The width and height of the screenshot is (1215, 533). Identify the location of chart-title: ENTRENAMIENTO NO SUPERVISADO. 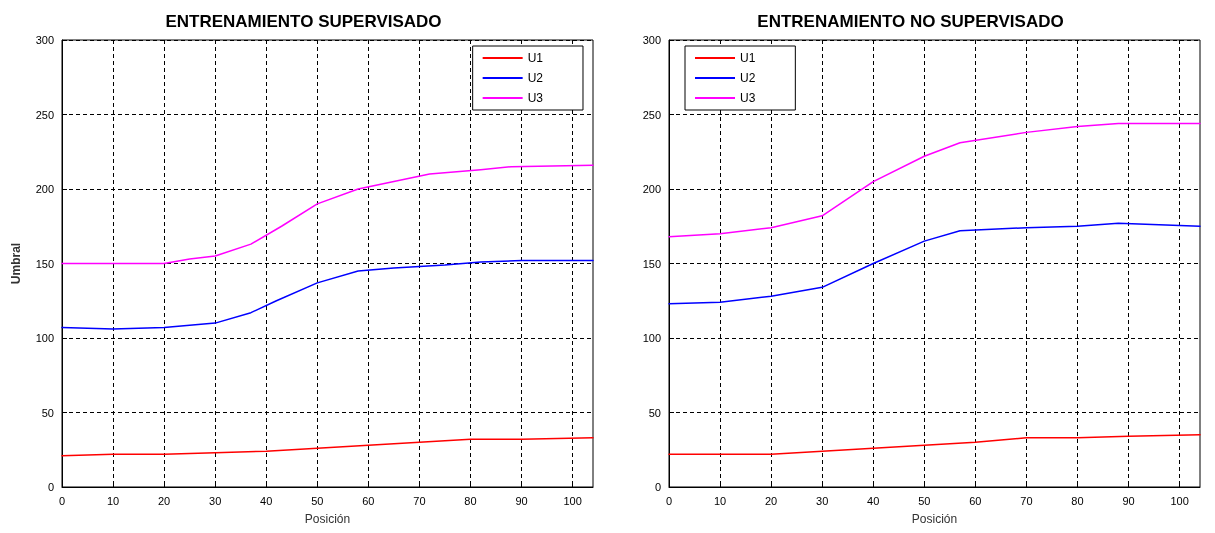
(910, 21).